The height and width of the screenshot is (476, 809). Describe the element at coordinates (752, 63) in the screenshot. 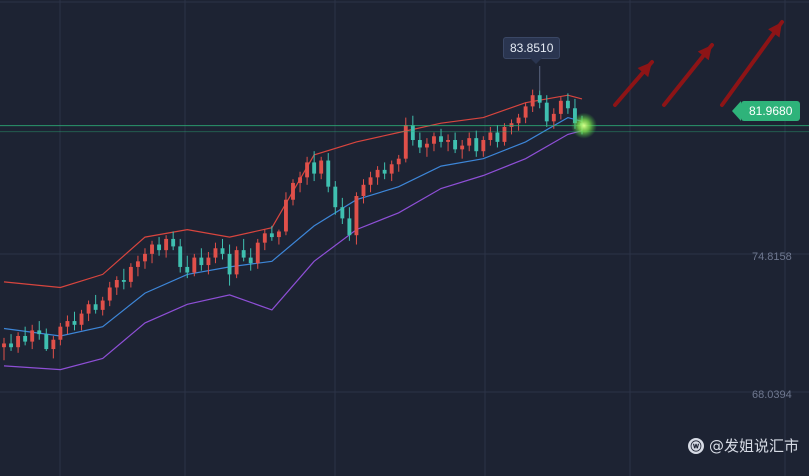

I see `arrow-shaft` at that location.